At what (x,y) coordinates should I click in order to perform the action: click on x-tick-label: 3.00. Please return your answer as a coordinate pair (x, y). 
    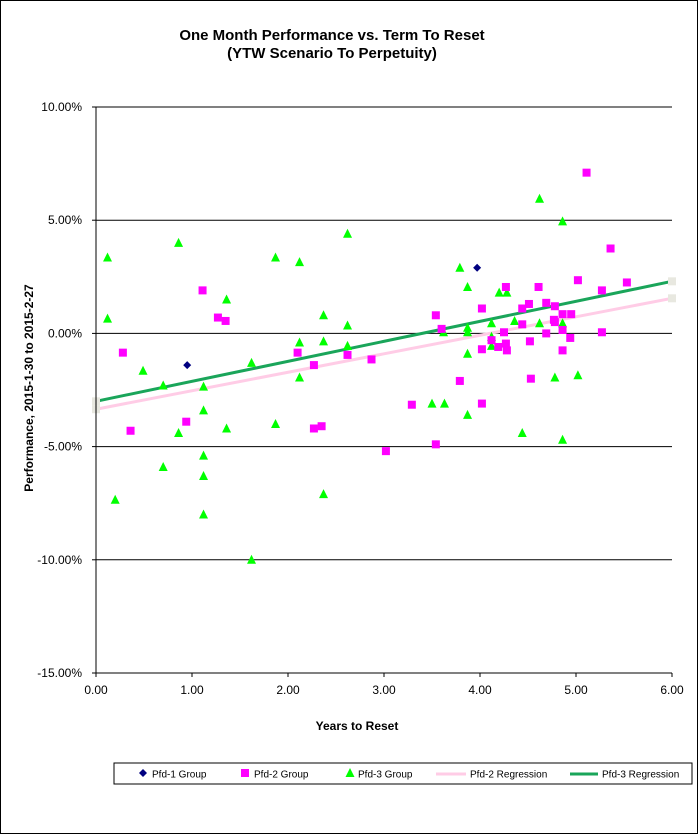
    Looking at the image, I should click on (384, 690).